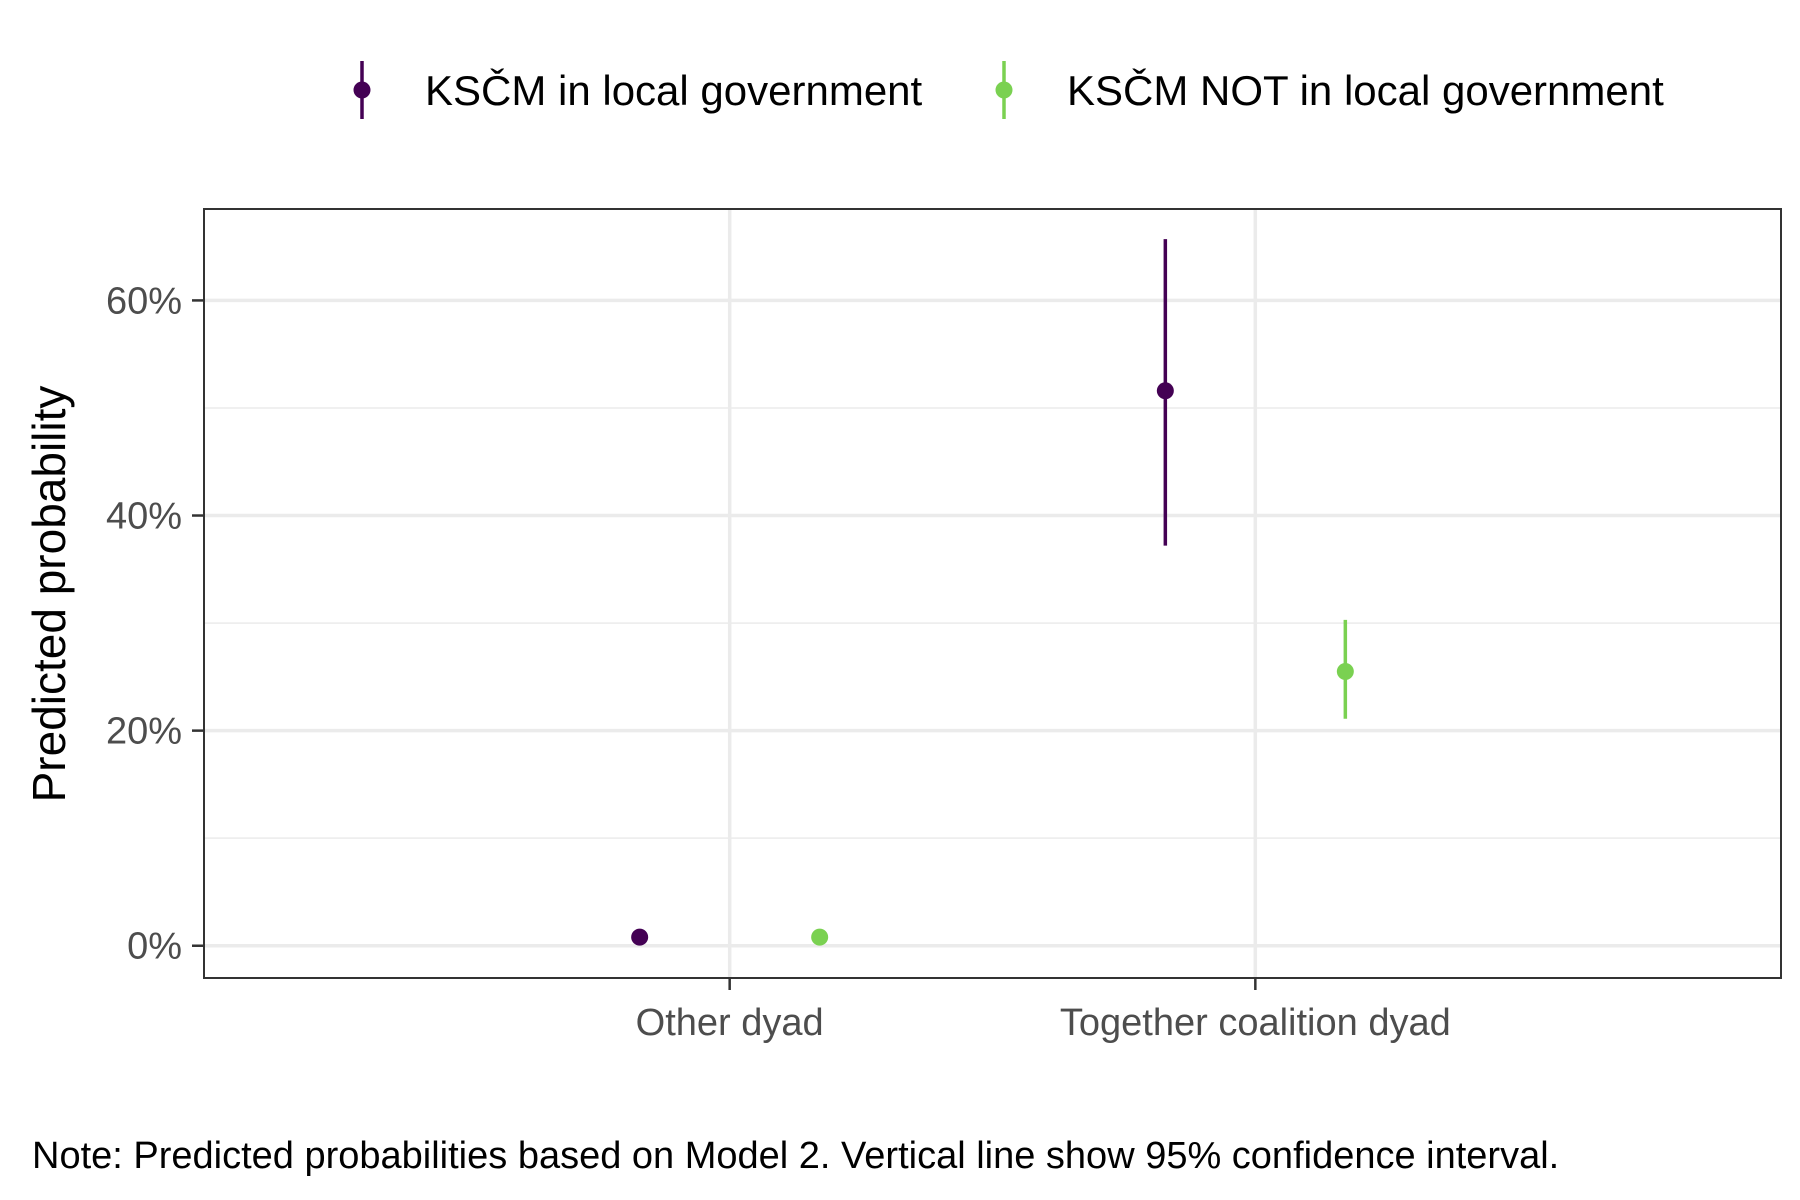  I want to click on legend-item-0: KSČM in local government, so click(638, 90).